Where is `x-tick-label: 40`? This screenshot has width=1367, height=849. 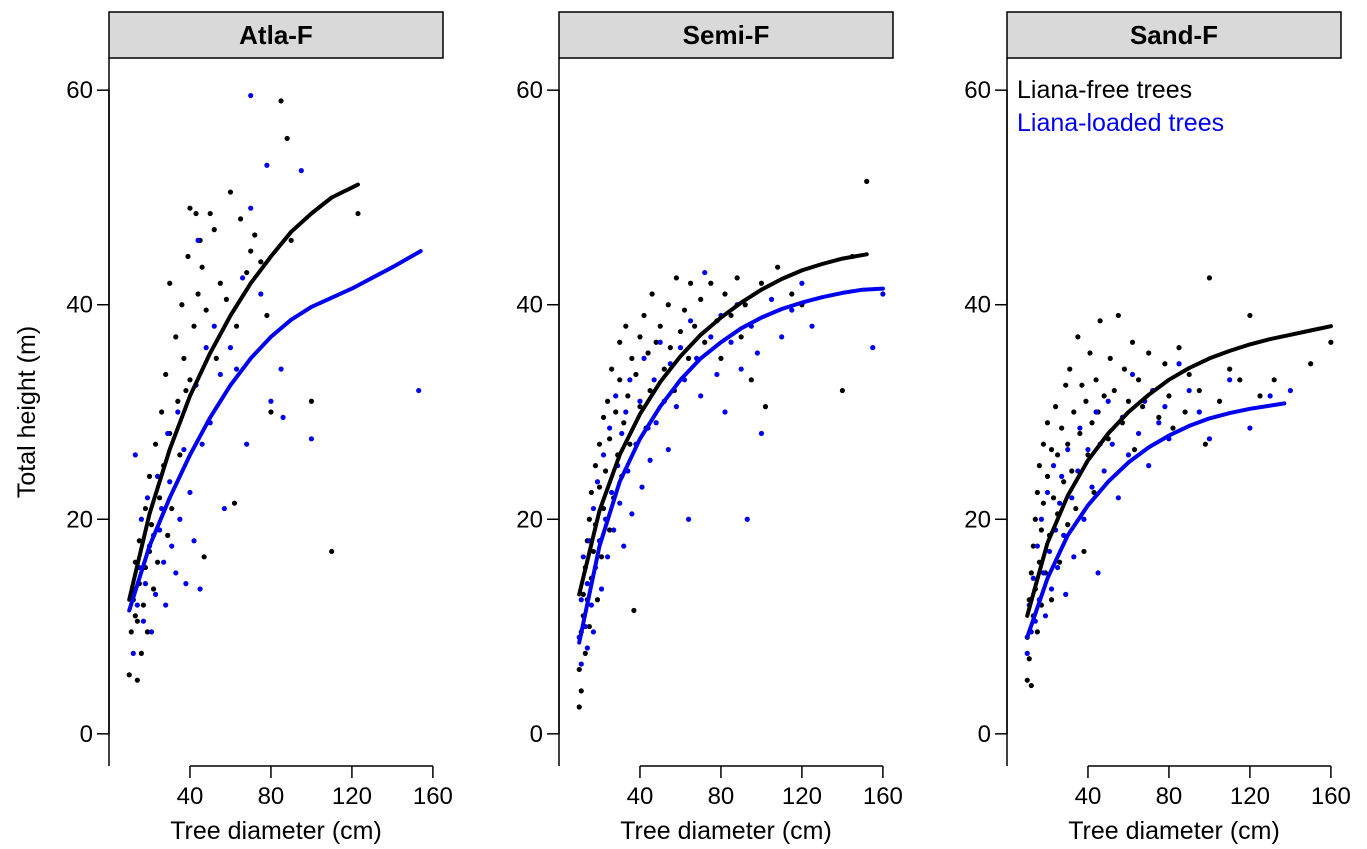
x-tick-label: 40 is located at coordinates (1088, 796).